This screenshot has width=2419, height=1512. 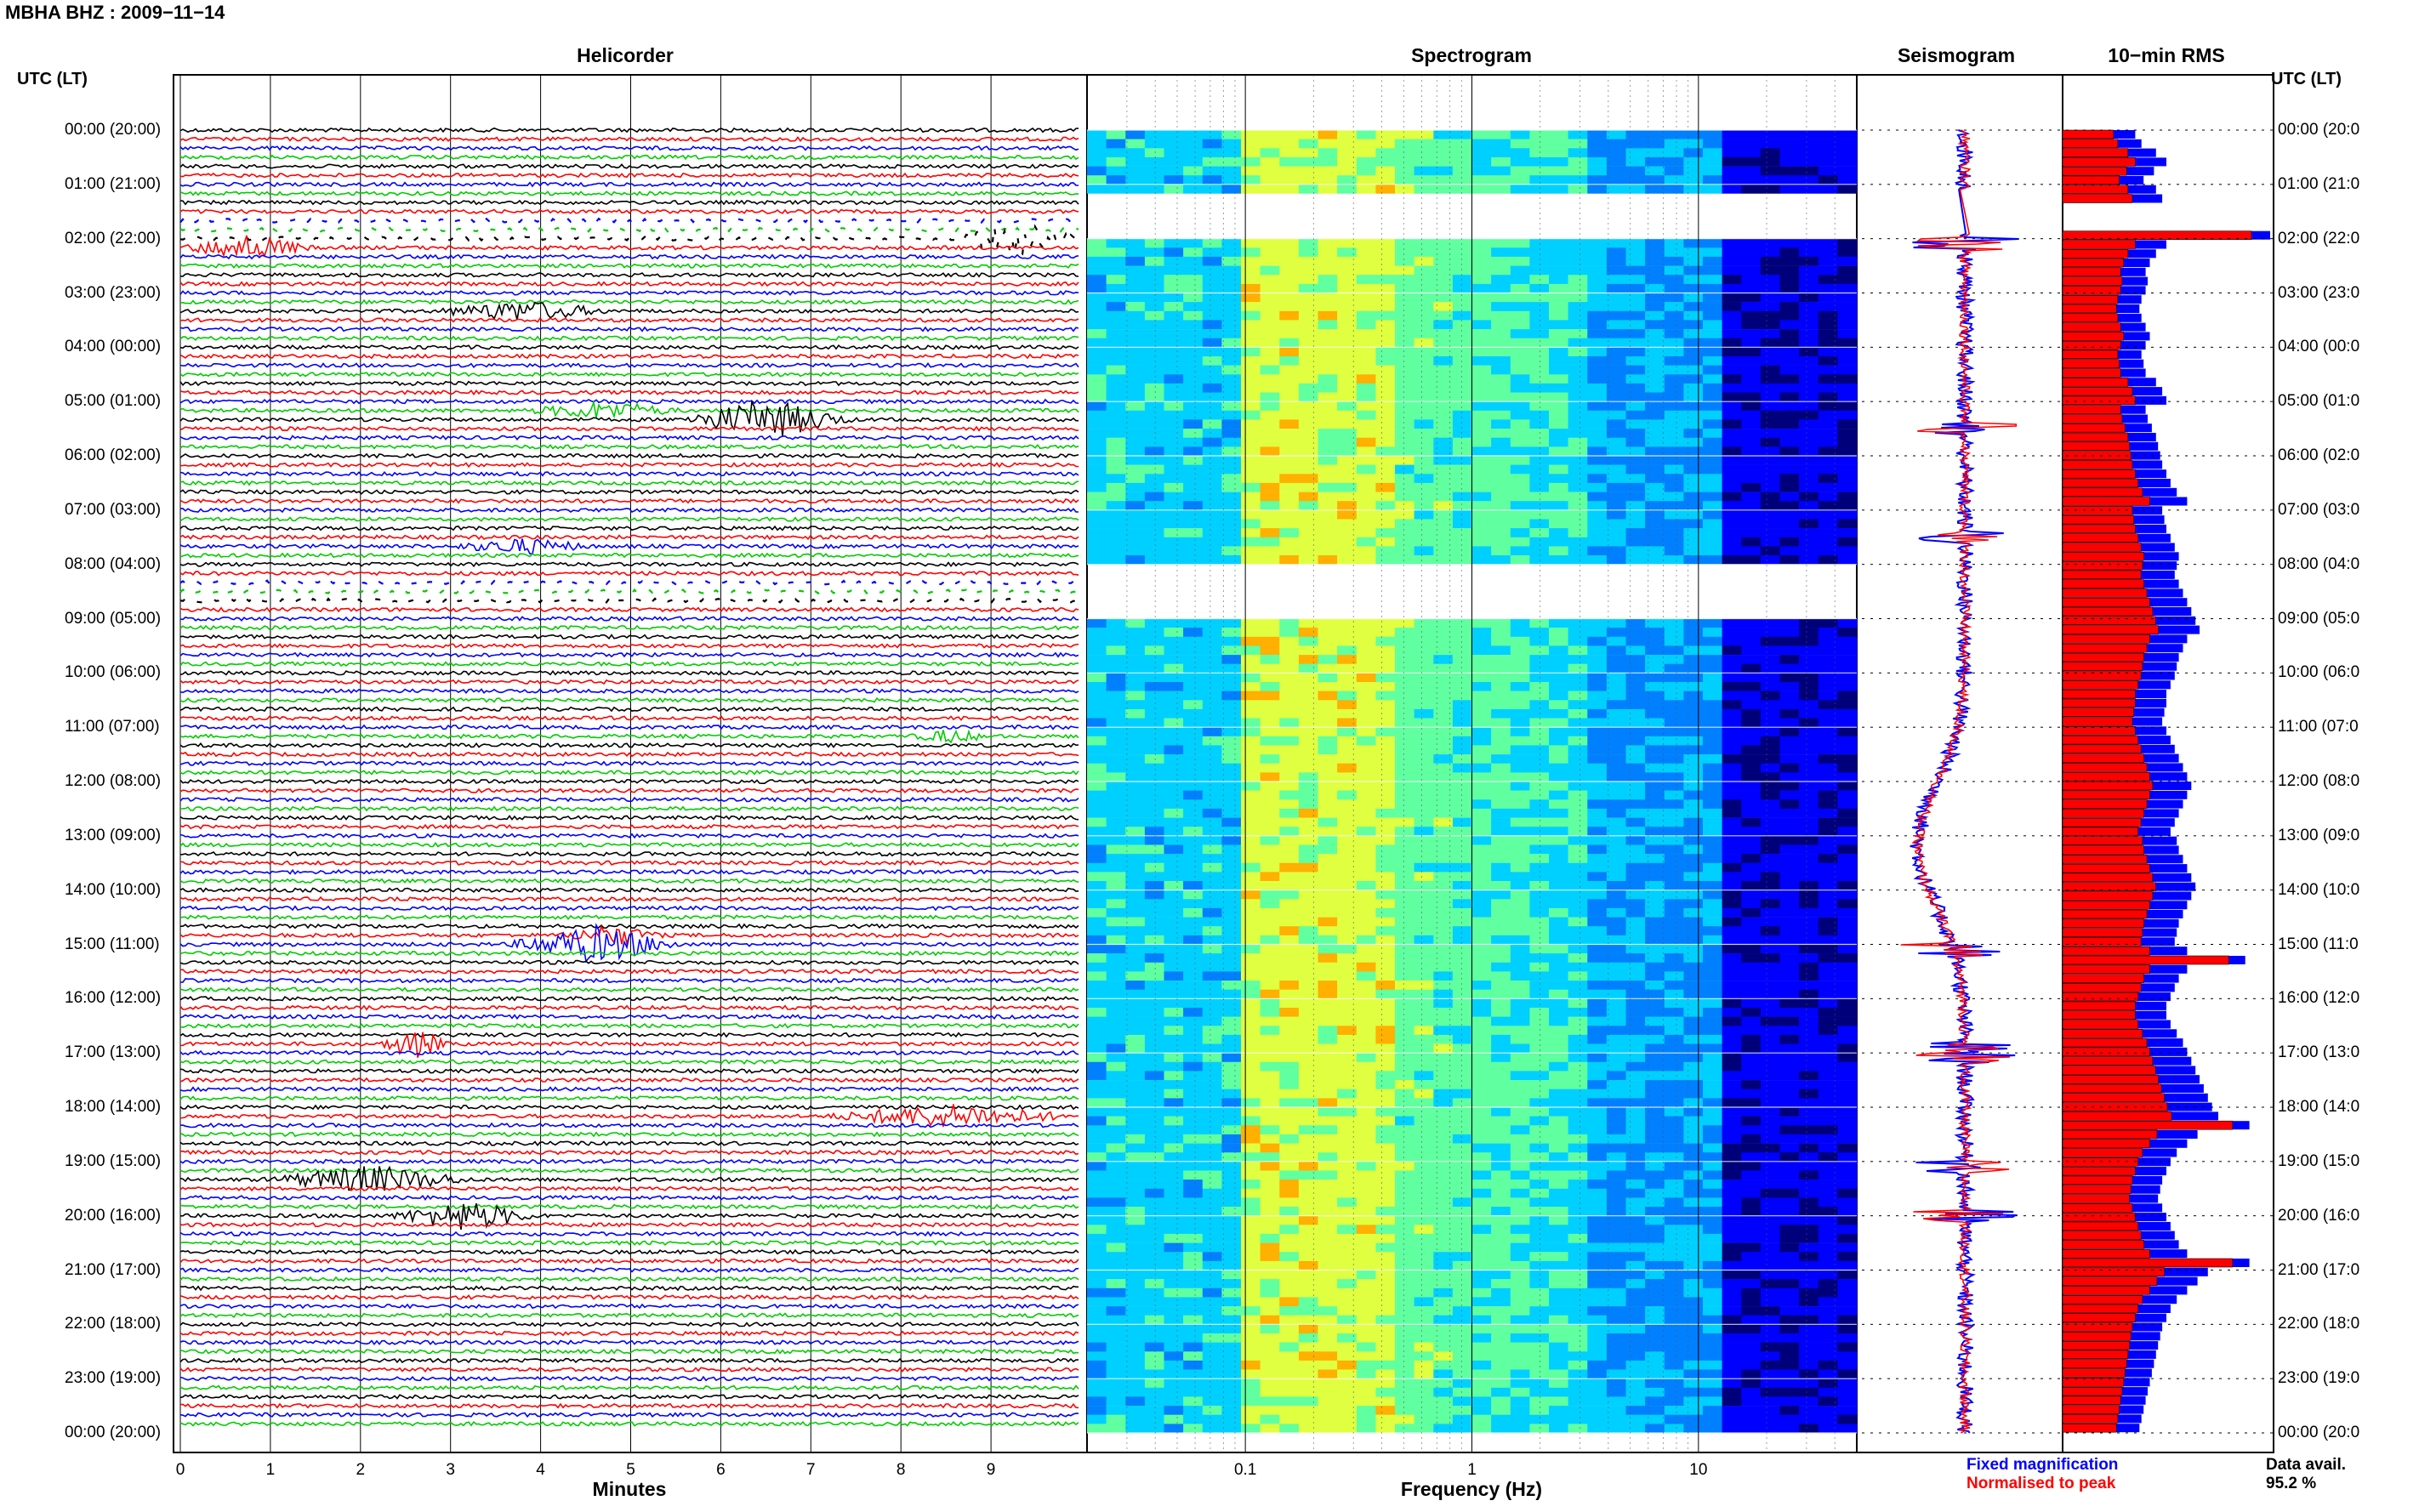 What do you see at coordinates (113, 1324) in the screenshot?
I see `time-label-left: 22:00 (18:00)` at bounding box center [113, 1324].